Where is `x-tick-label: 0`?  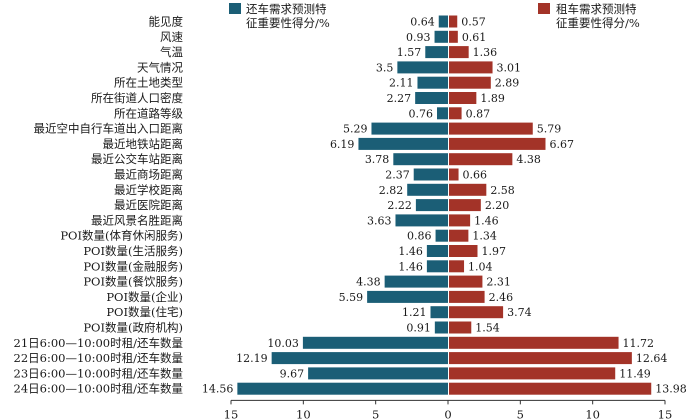
x-tick-label: 0 is located at coordinates (447, 413).